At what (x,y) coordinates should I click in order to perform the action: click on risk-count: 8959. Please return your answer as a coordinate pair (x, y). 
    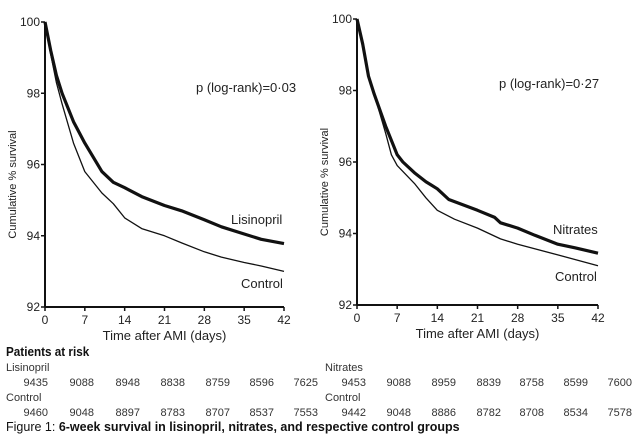
    Looking at the image, I should click on (443, 383).